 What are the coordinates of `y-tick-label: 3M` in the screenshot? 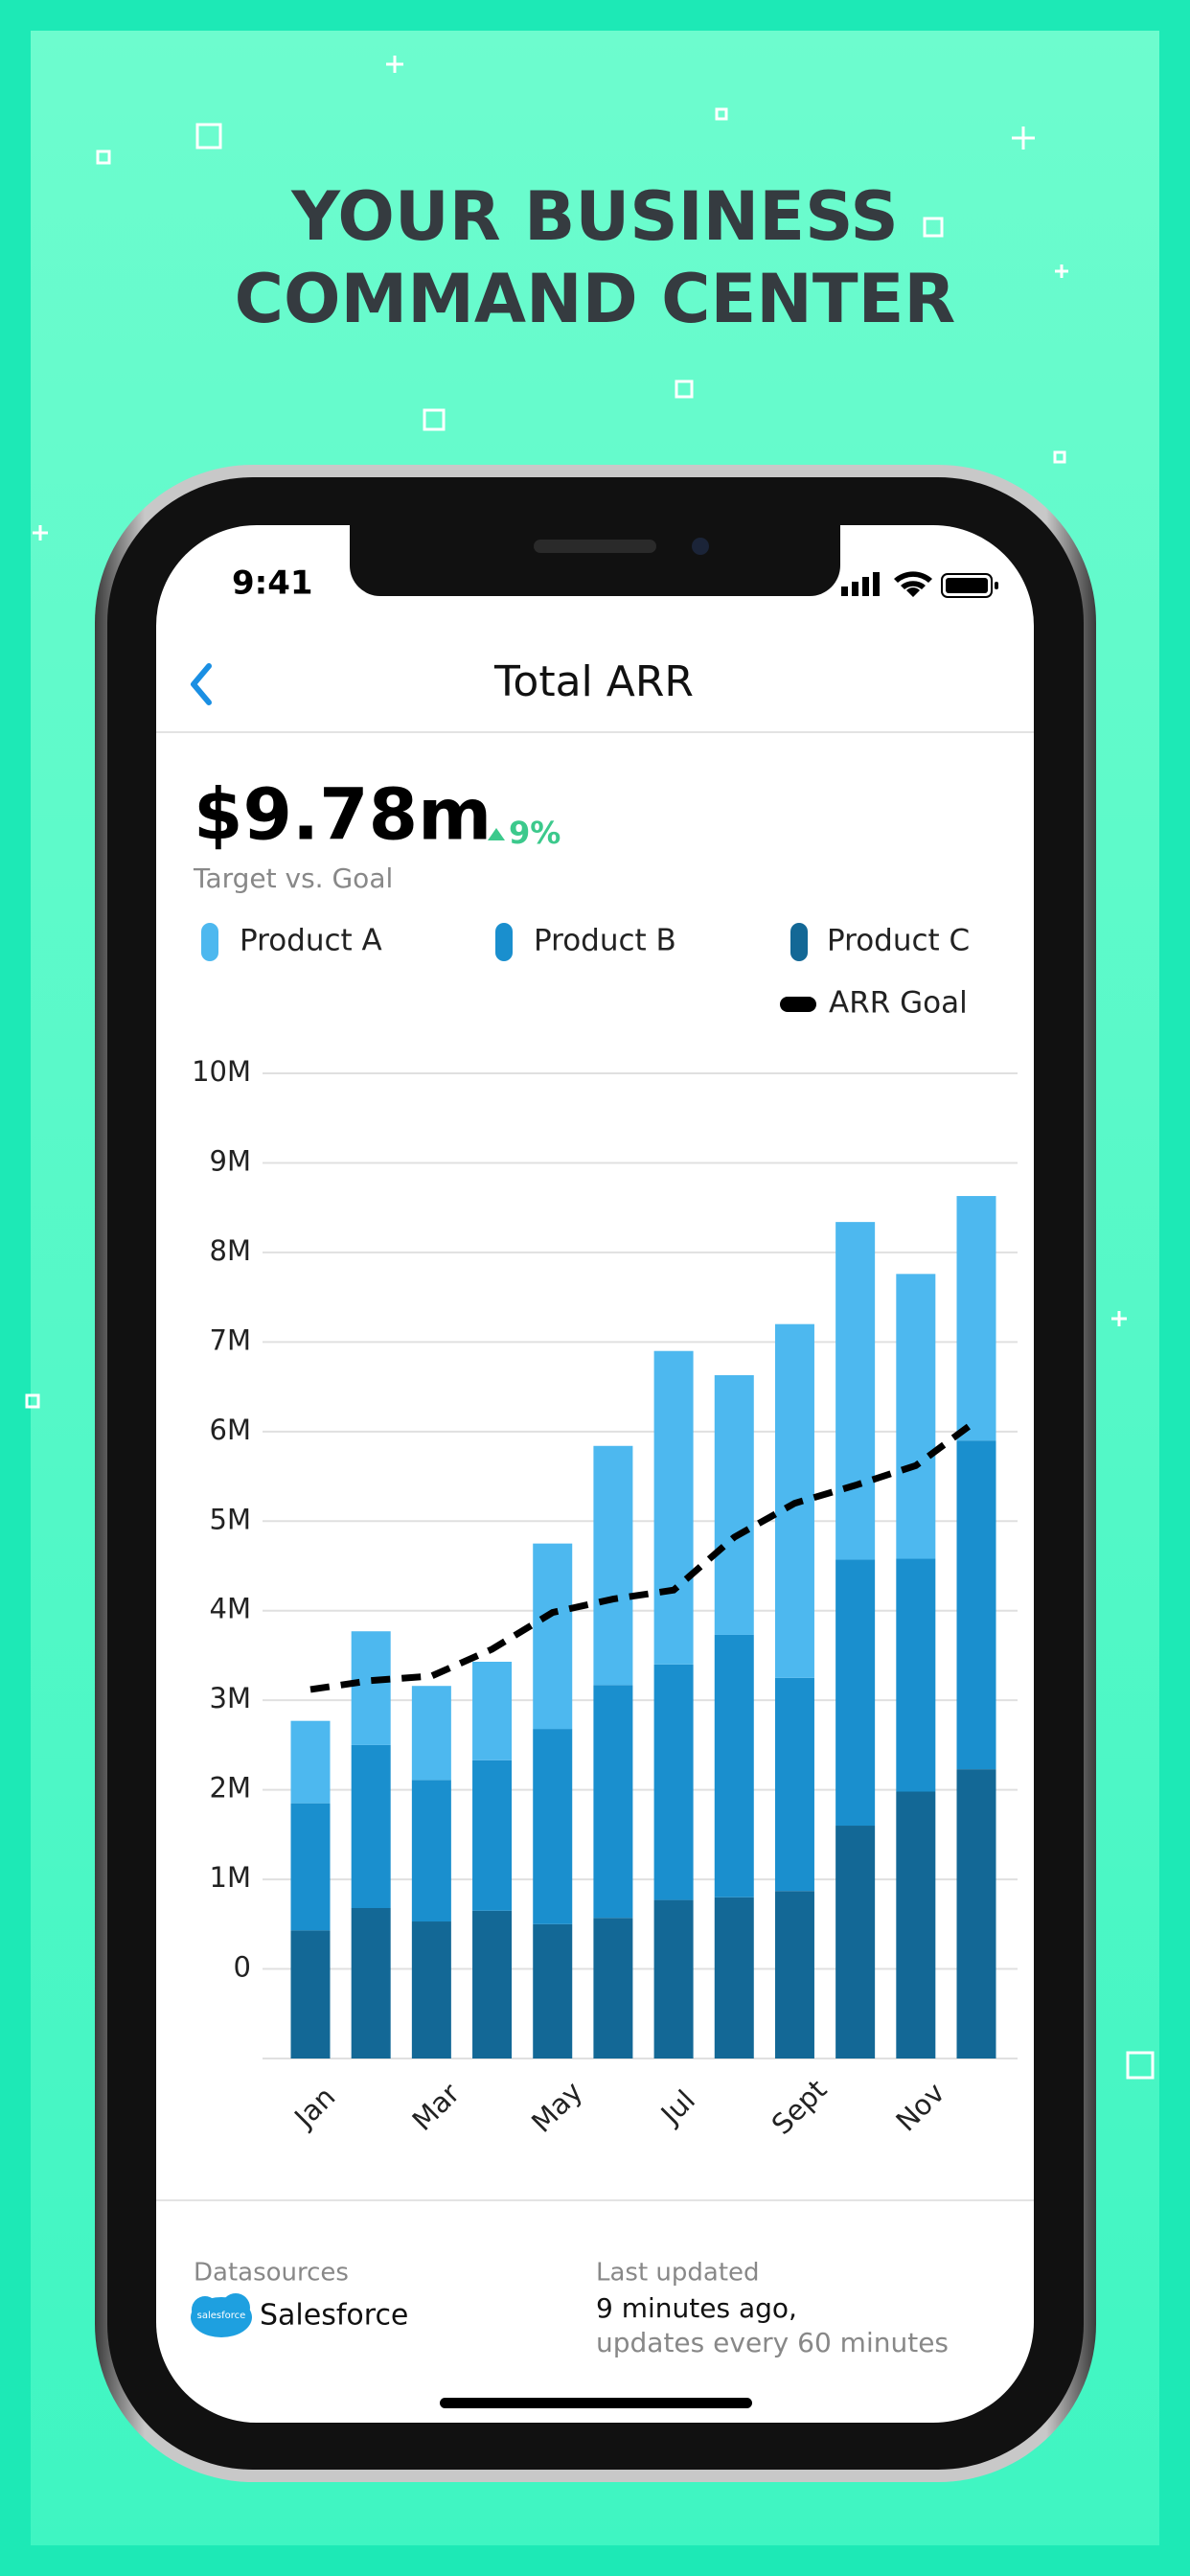 It's located at (230, 1698).